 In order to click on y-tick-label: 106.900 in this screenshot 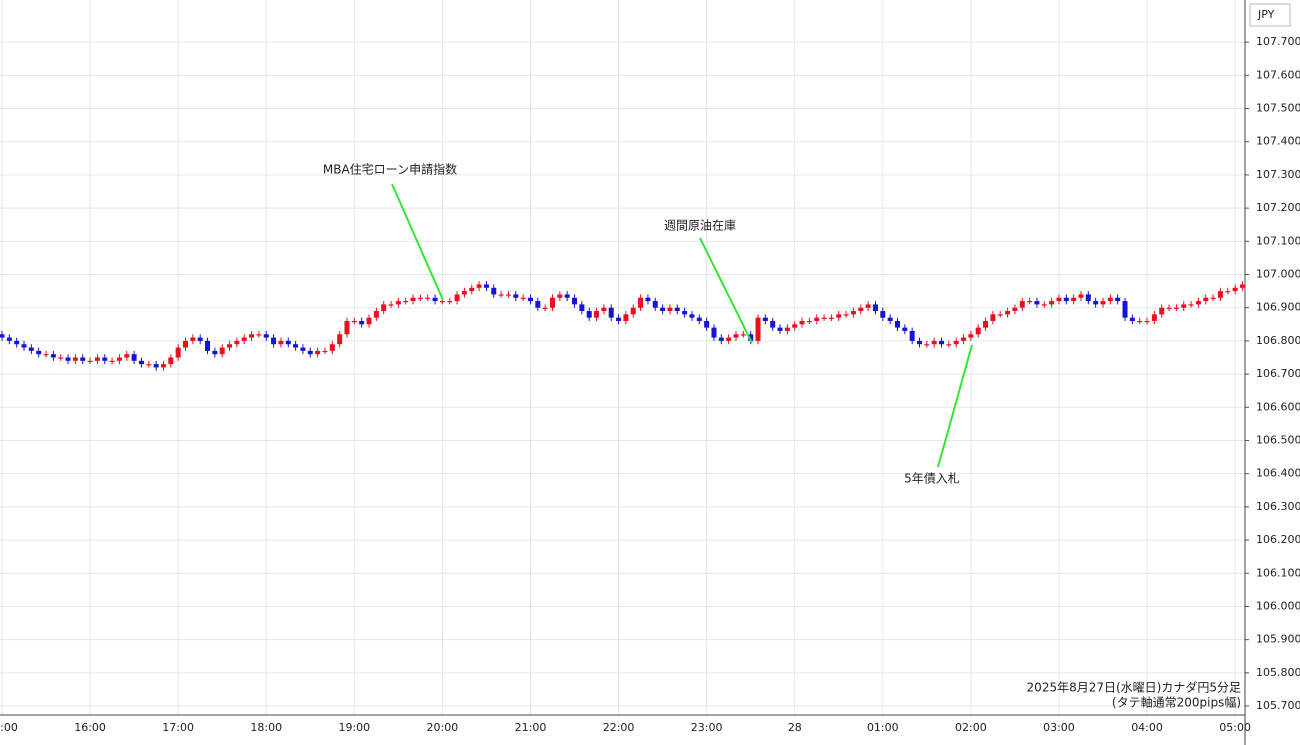, I will do `click(1278, 307)`.